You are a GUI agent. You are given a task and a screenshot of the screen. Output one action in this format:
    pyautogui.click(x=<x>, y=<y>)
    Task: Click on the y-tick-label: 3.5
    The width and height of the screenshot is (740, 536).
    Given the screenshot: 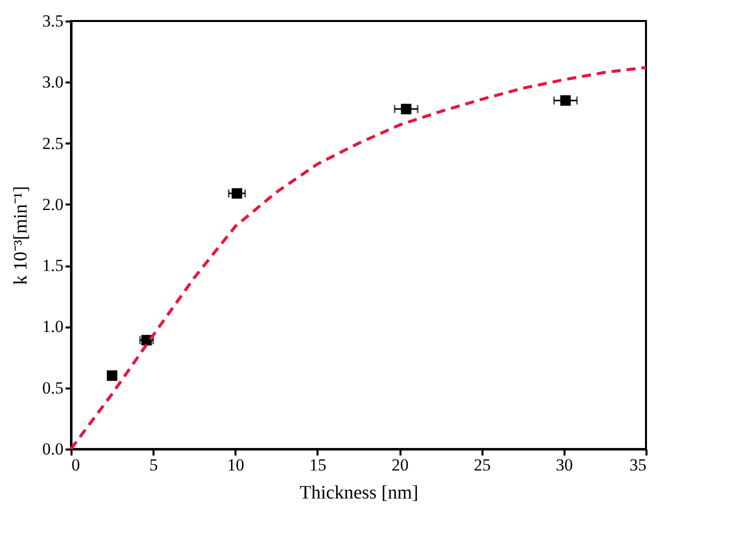 What is the action you would take?
    pyautogui.click(x=53, y=21)
    